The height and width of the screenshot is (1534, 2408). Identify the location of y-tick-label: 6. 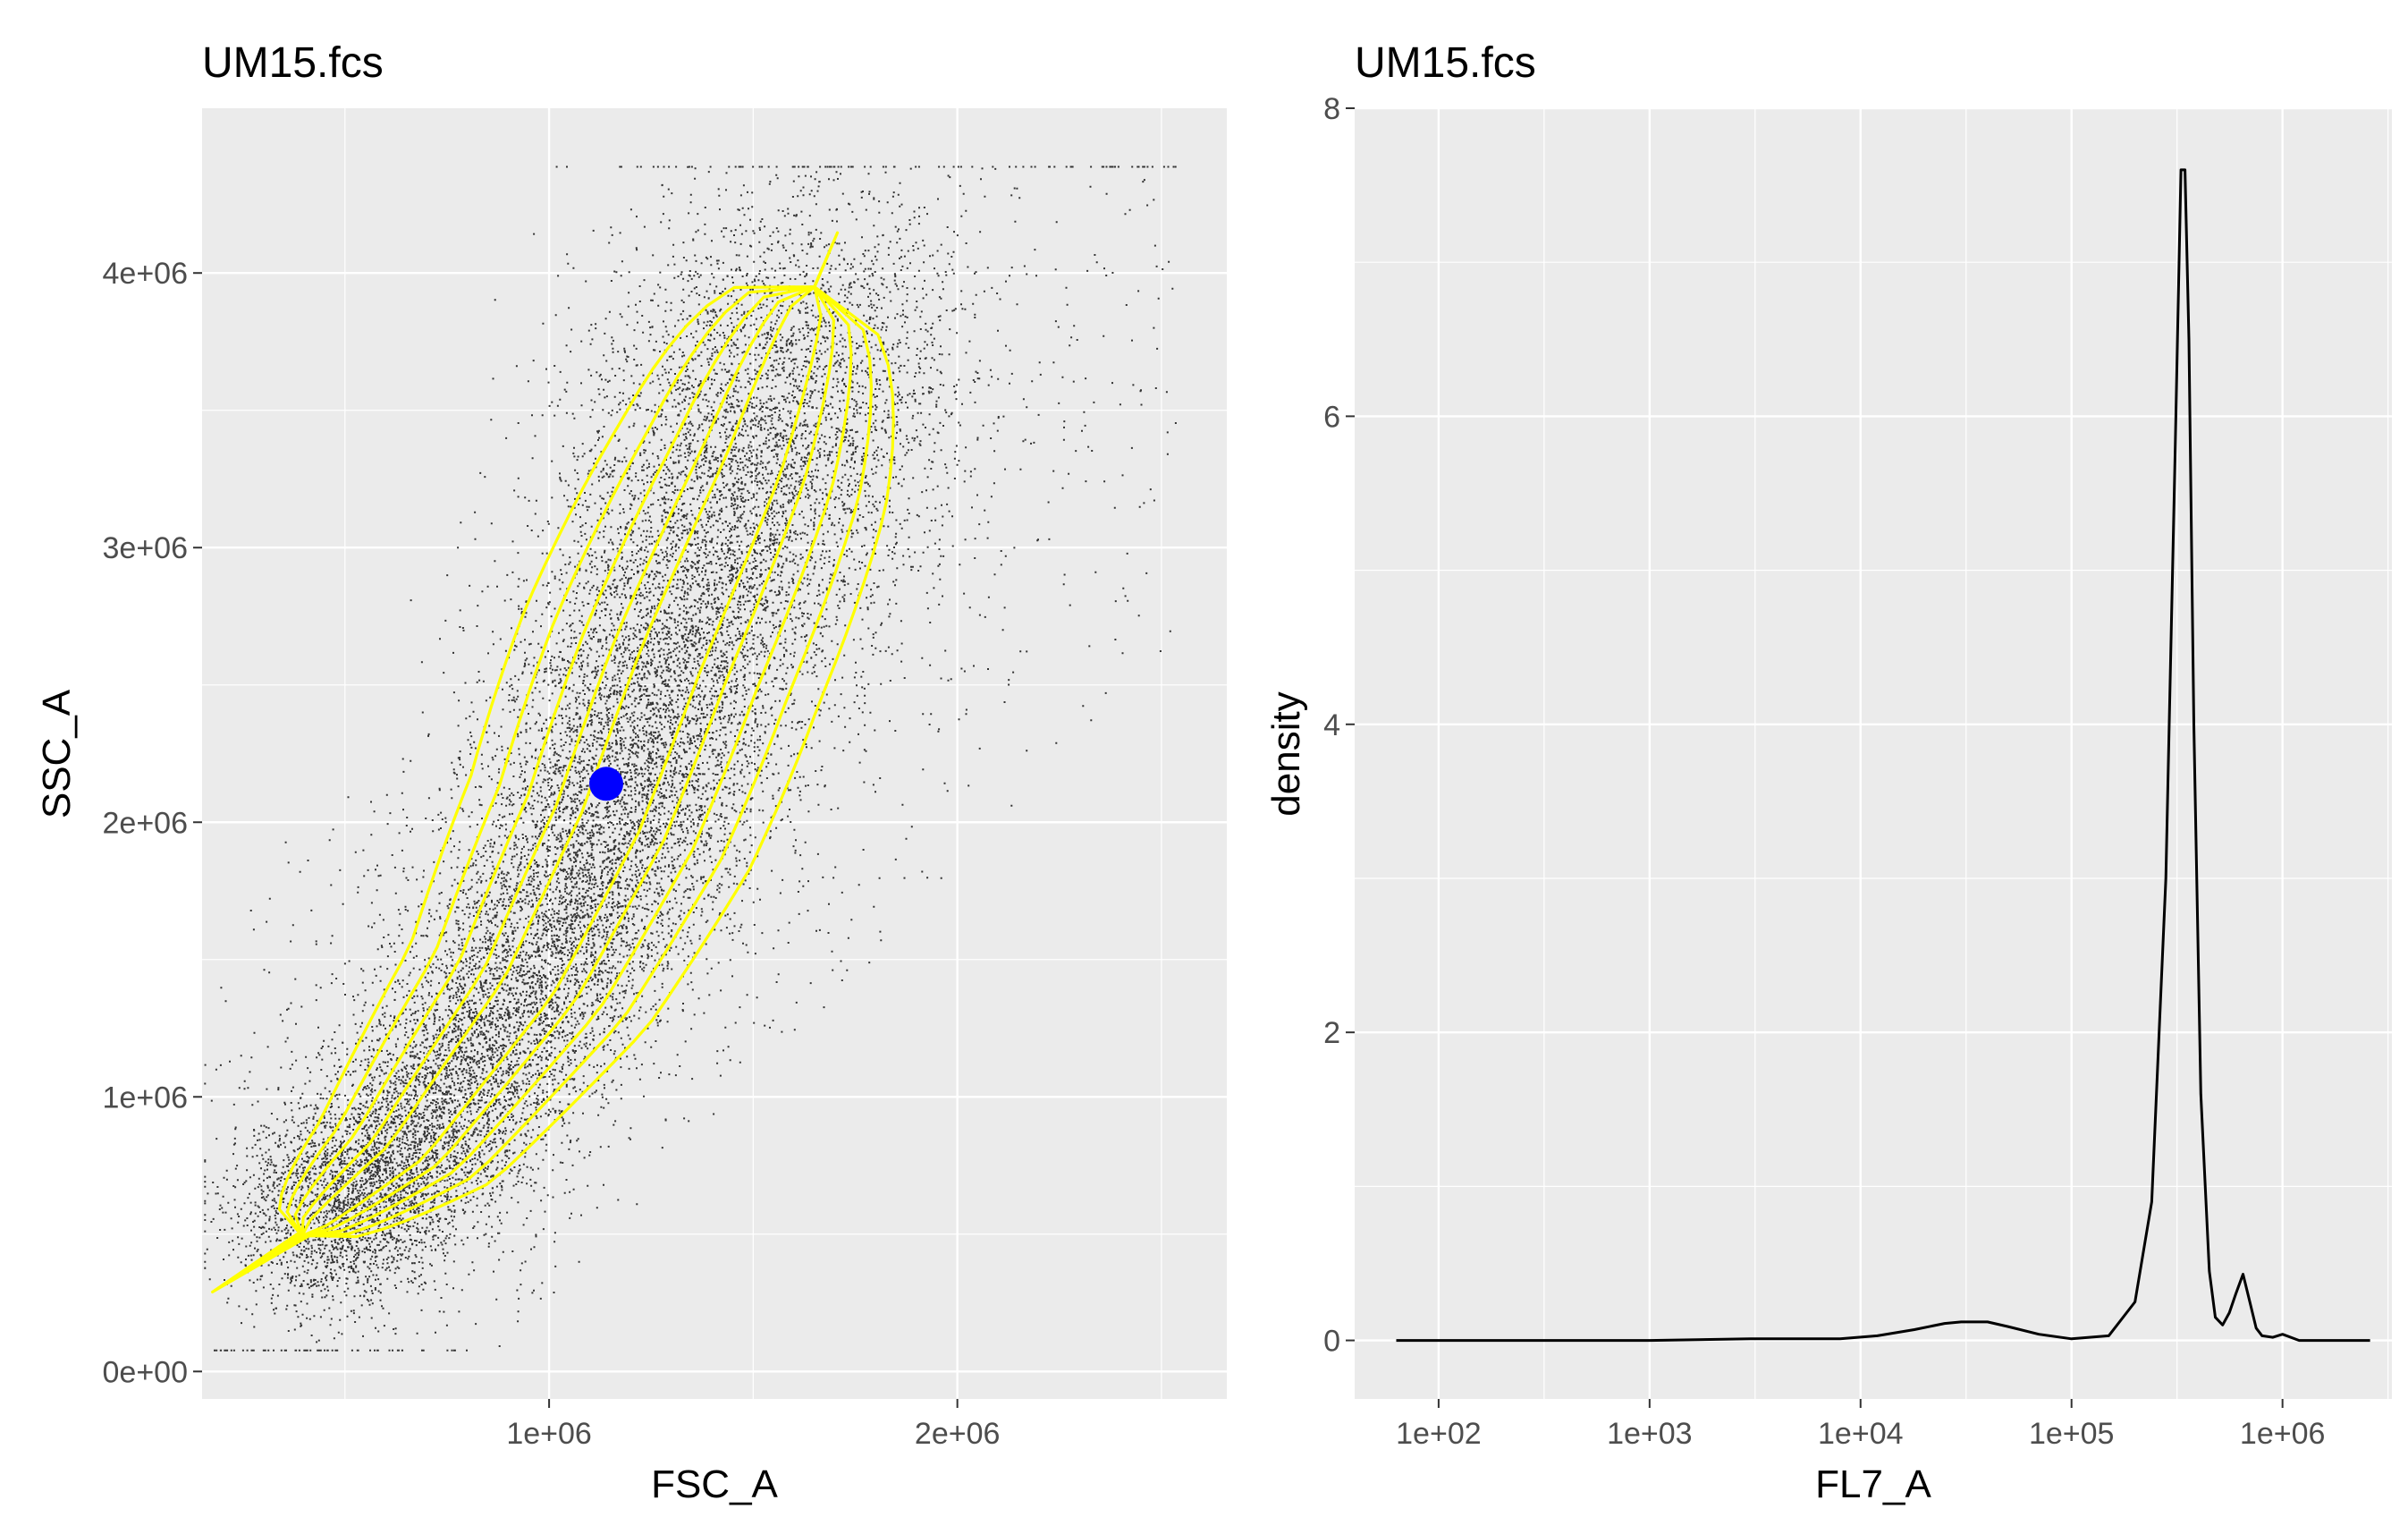
(1331, 417).